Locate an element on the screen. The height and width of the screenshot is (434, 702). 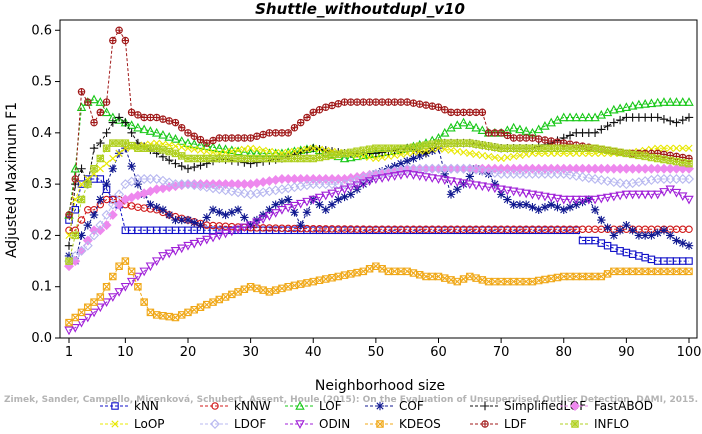
y-tick-label: 0.4 is located at coordinates (41, 133).